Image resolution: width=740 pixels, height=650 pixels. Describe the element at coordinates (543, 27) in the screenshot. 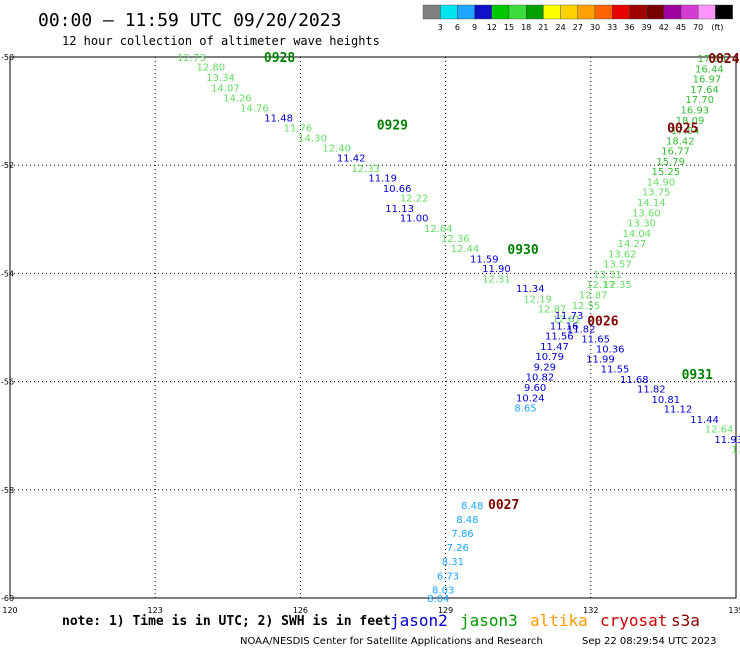

I see `colorbar-label: 21` at that location.